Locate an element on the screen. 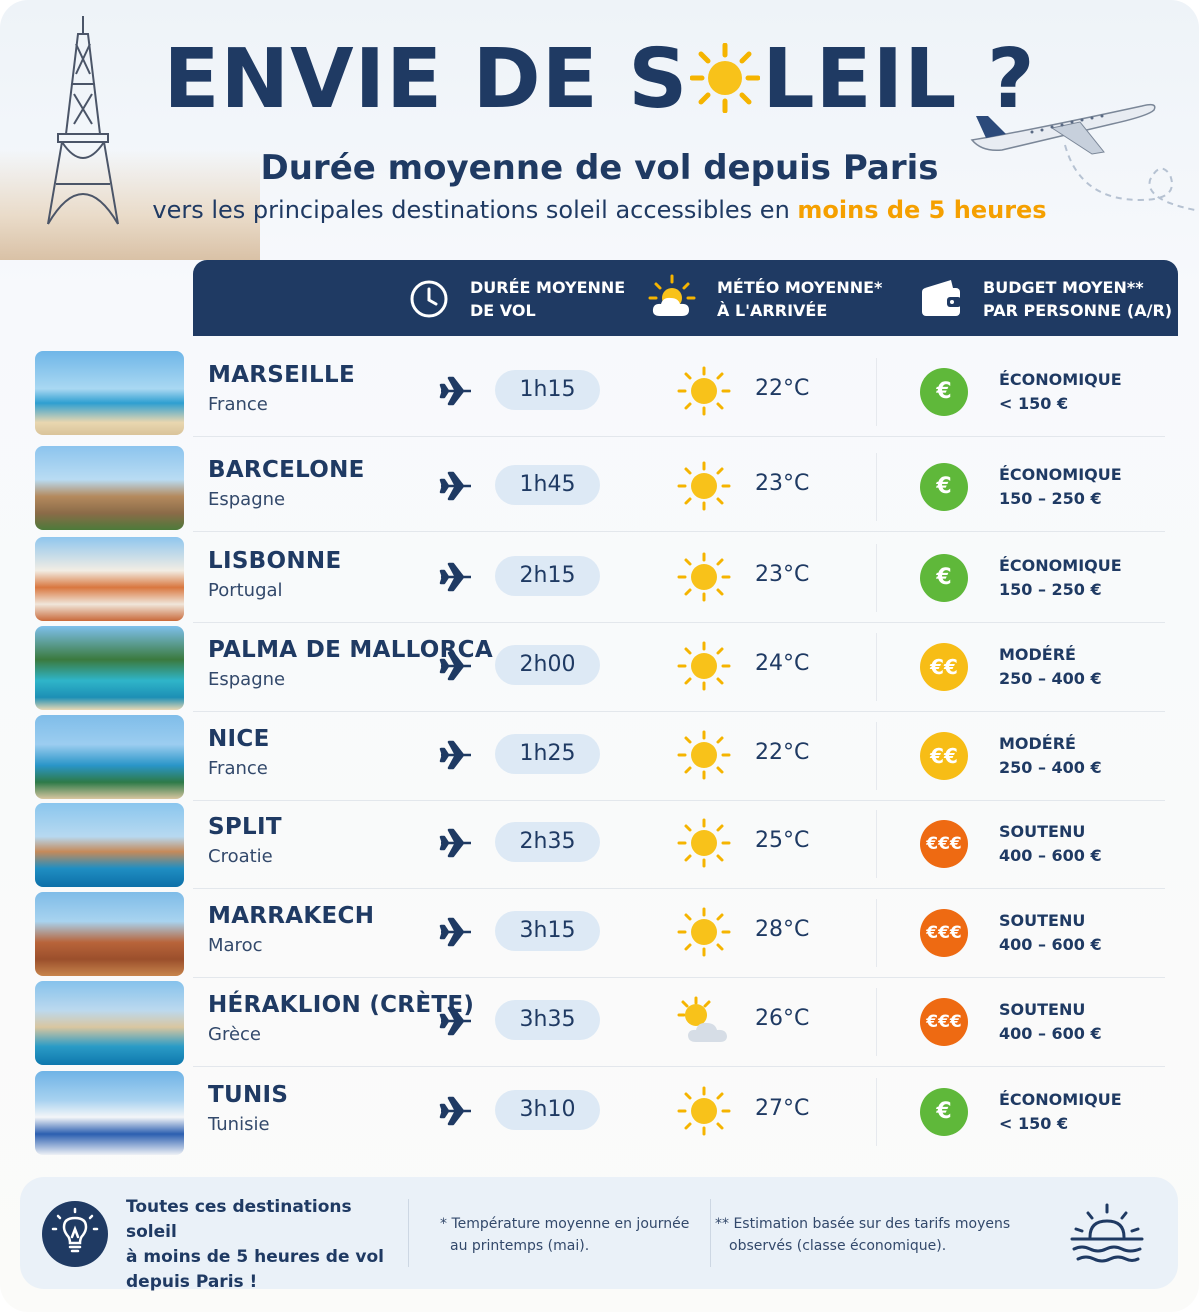 The height and width of the screenshot is (1312, 1199). destination-city: BARCELONE is located at coordinates (286, 470).